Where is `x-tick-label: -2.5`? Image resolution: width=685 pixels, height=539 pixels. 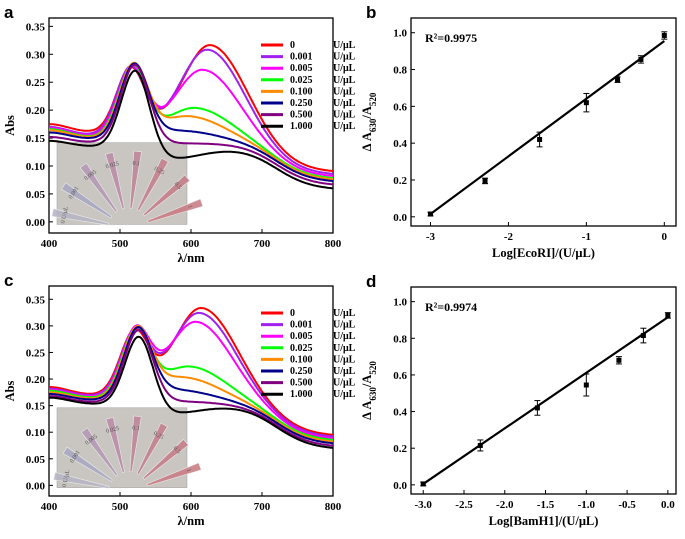 x-tick-label: -2.5 is located at coordinates (464, 505).